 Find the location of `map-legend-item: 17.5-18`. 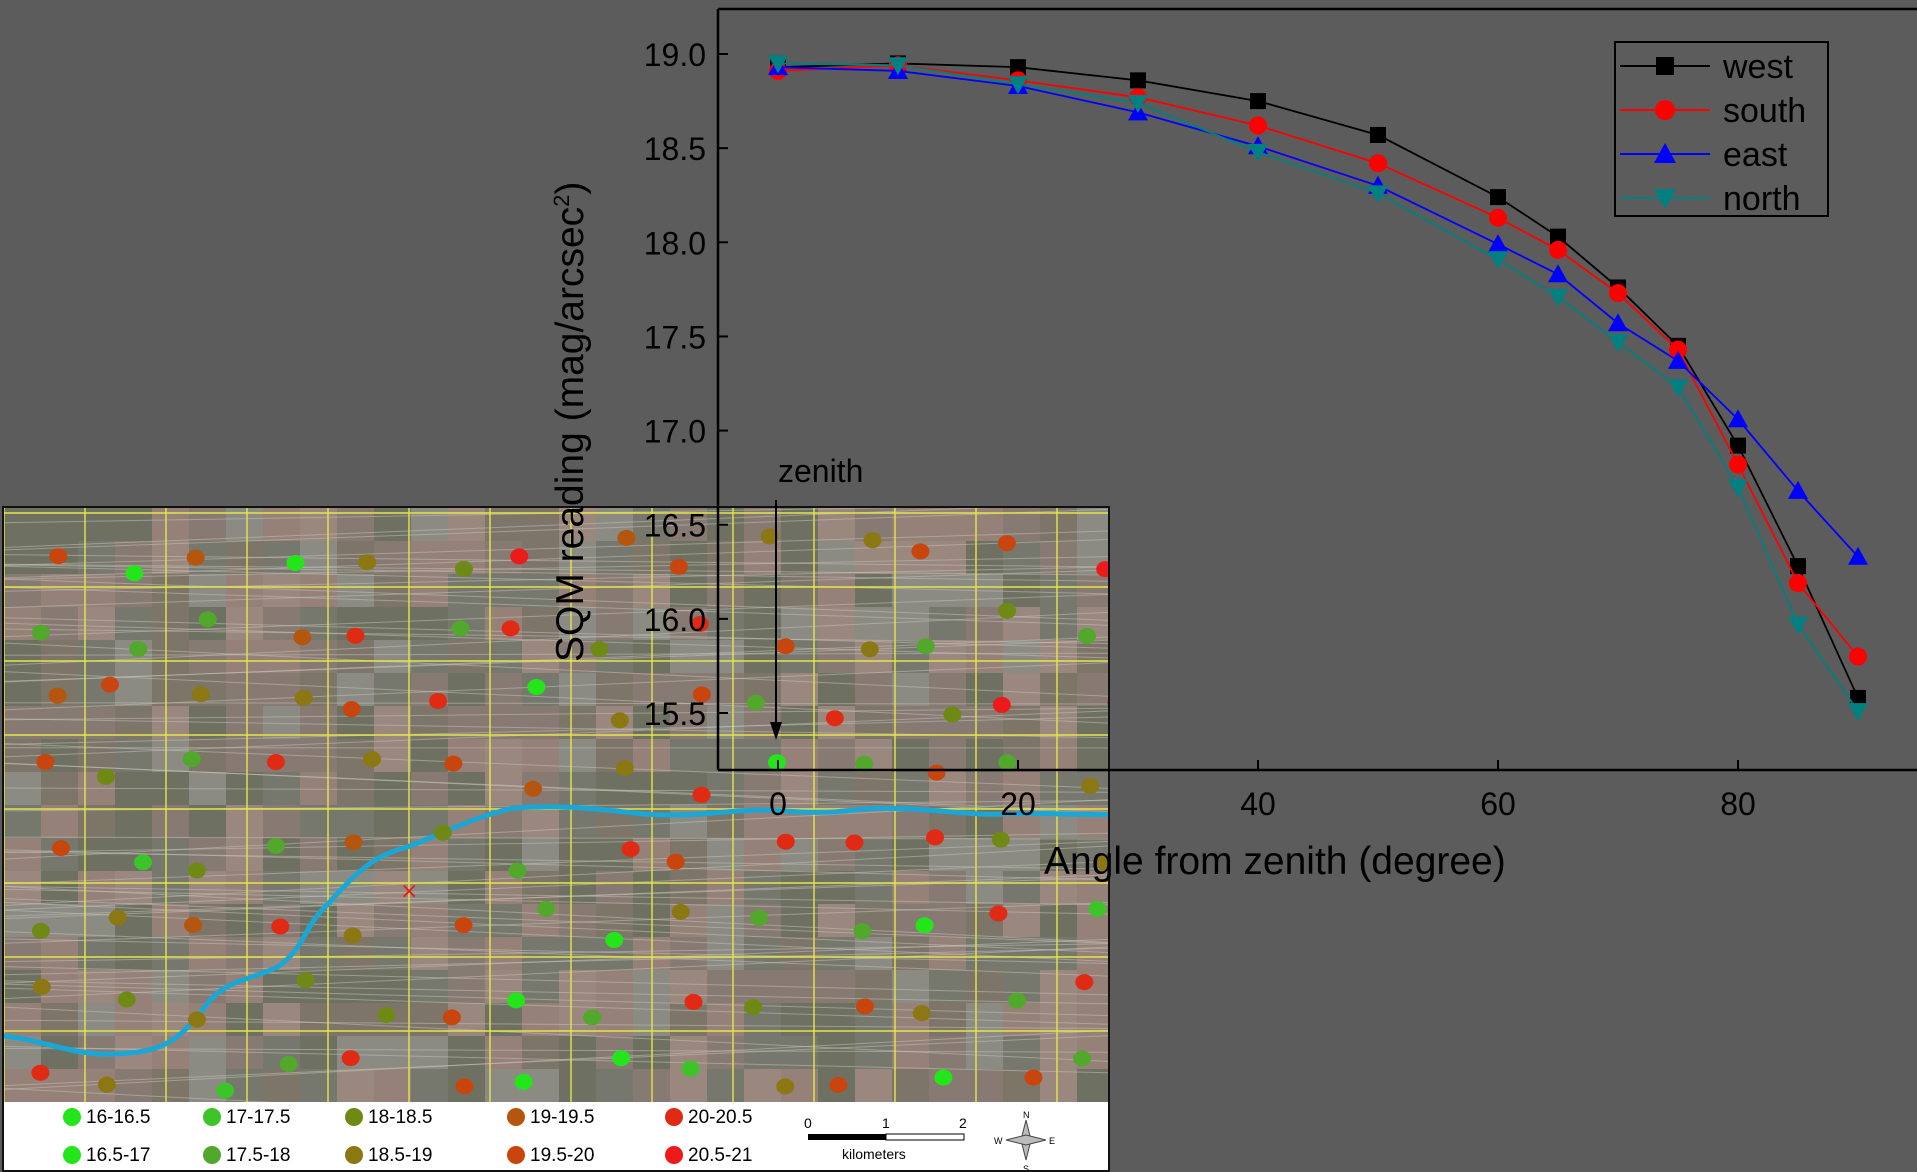

map-legend-item: 17.5-18 is located at coordinates (246, 1155).